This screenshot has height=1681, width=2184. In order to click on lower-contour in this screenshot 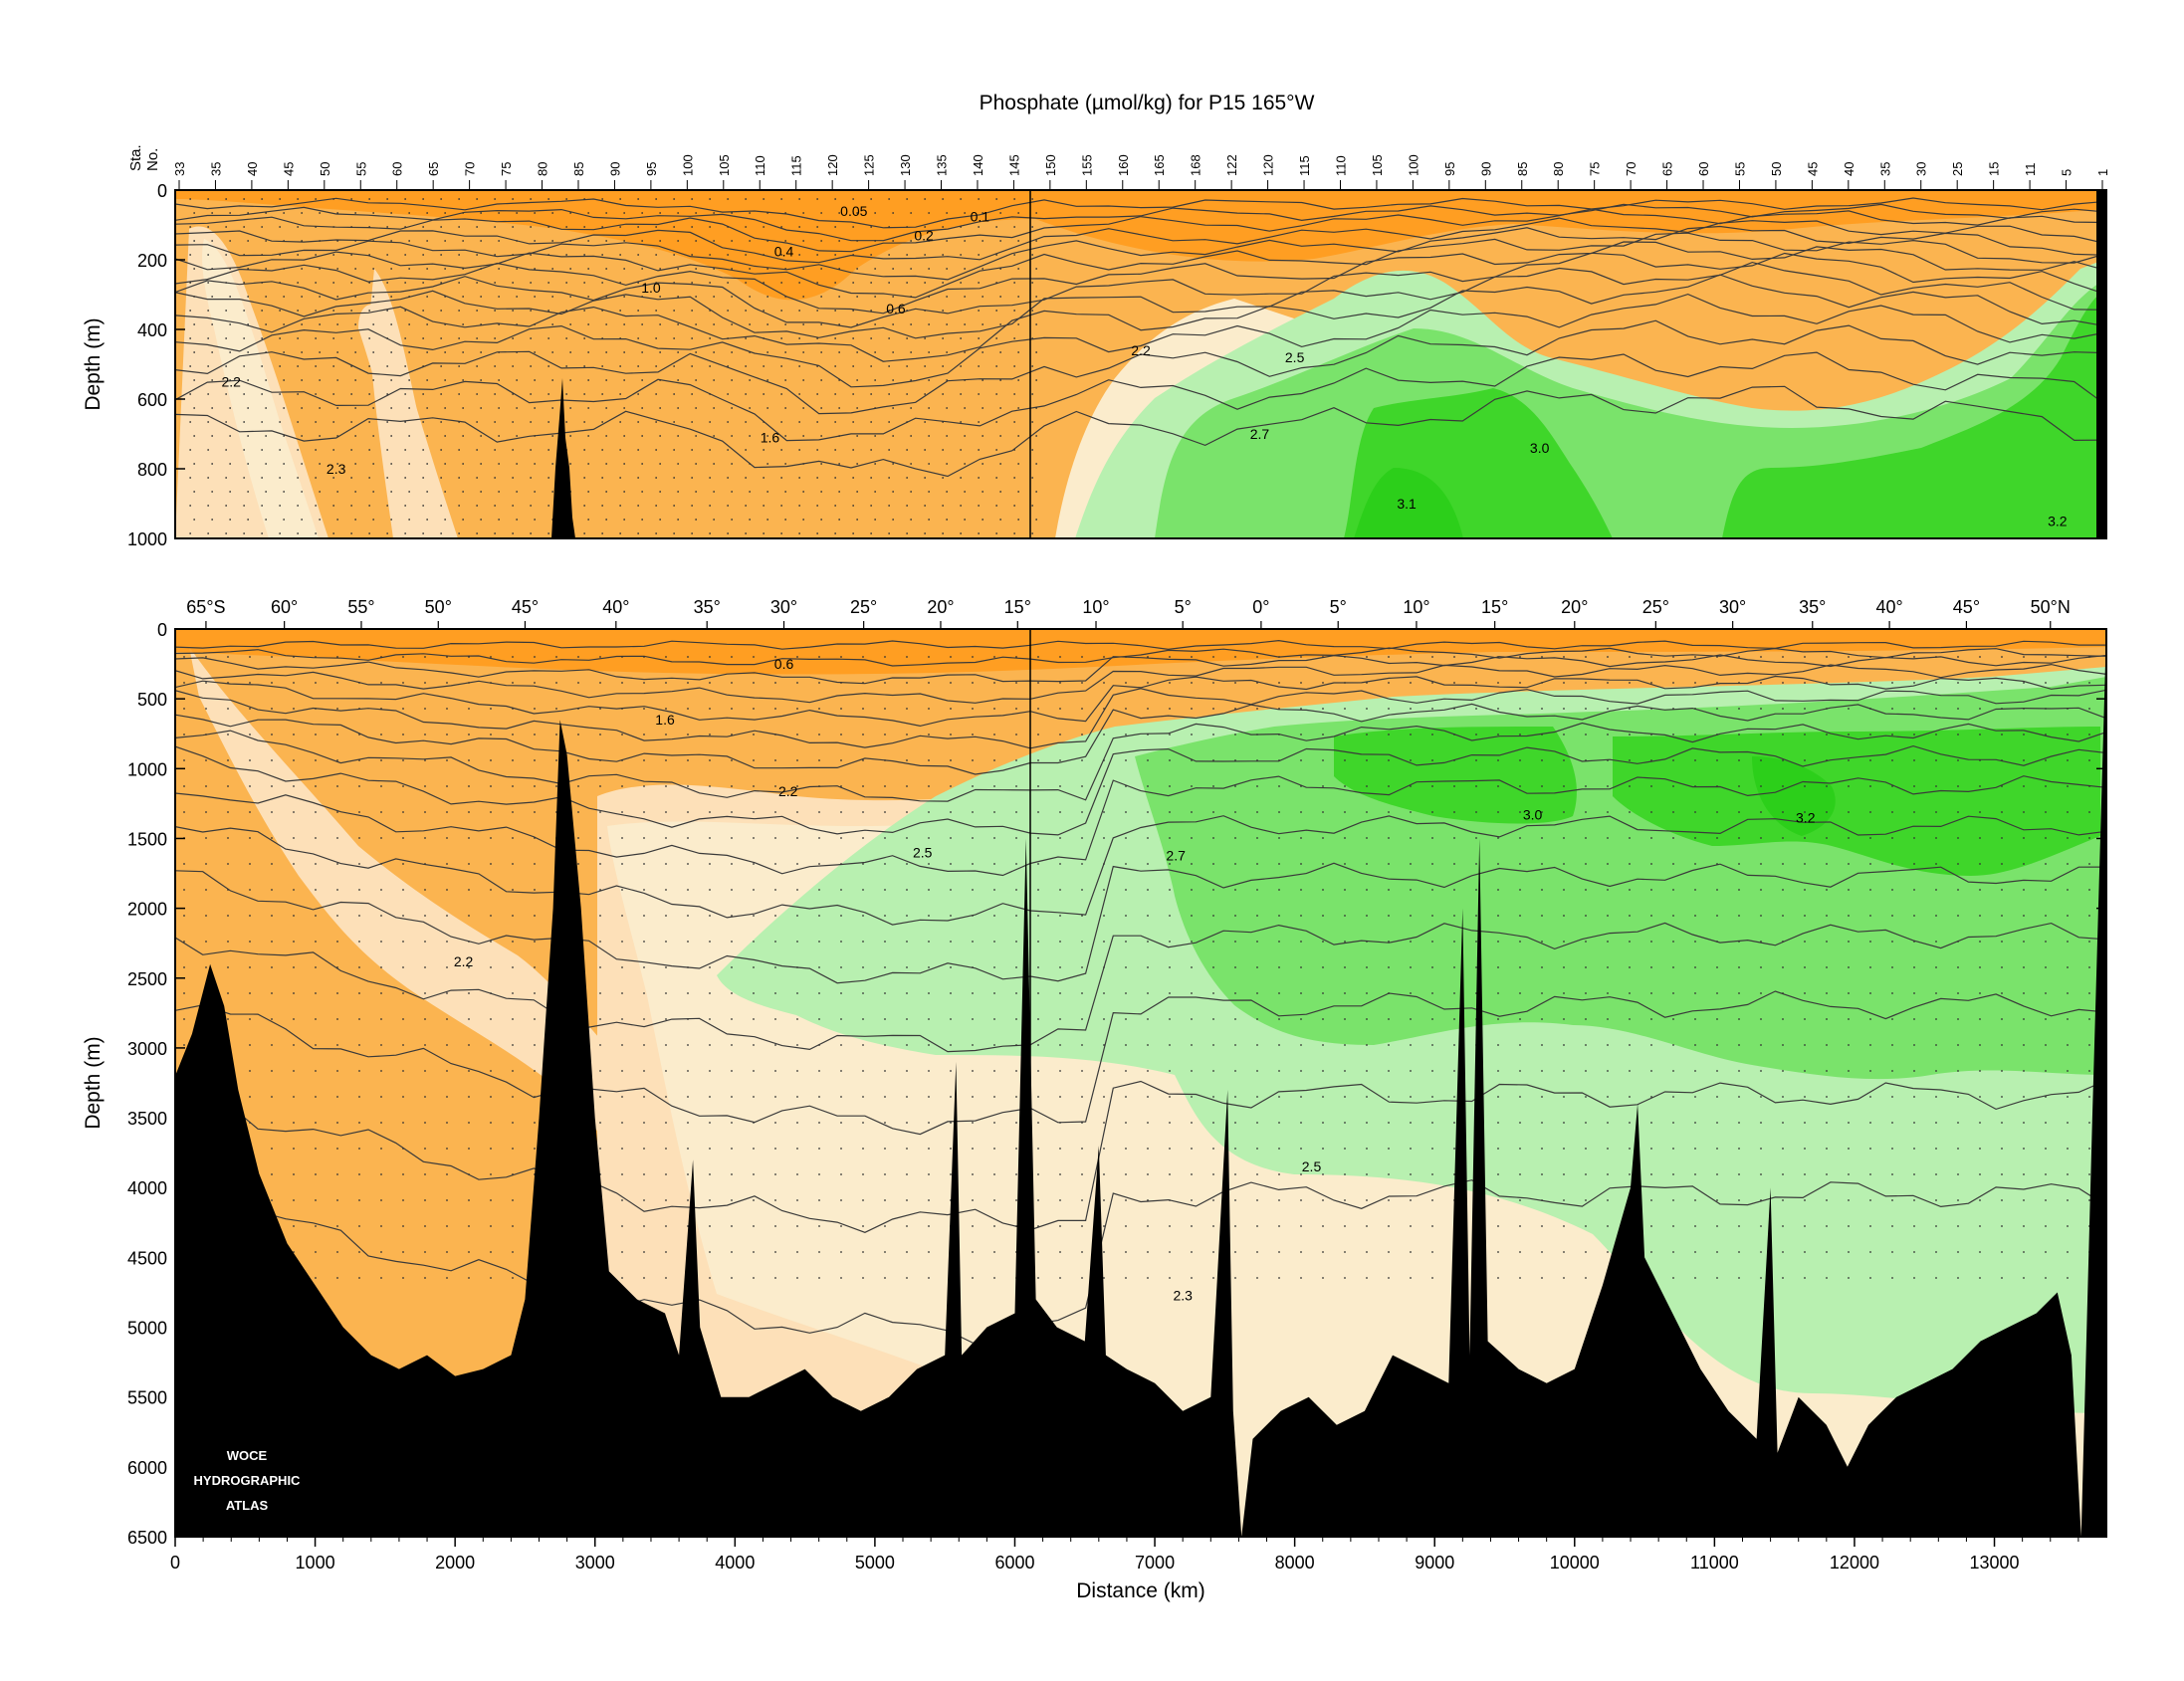, I will do `click(1140, 826)`.